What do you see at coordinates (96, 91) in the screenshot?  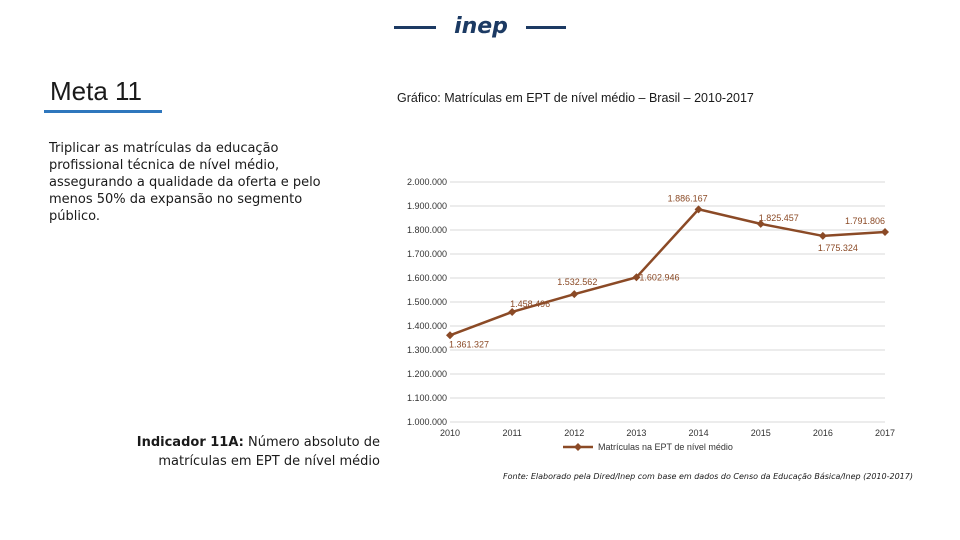 I see `meta-title: Meta 11` at bounding box center [96, 91].